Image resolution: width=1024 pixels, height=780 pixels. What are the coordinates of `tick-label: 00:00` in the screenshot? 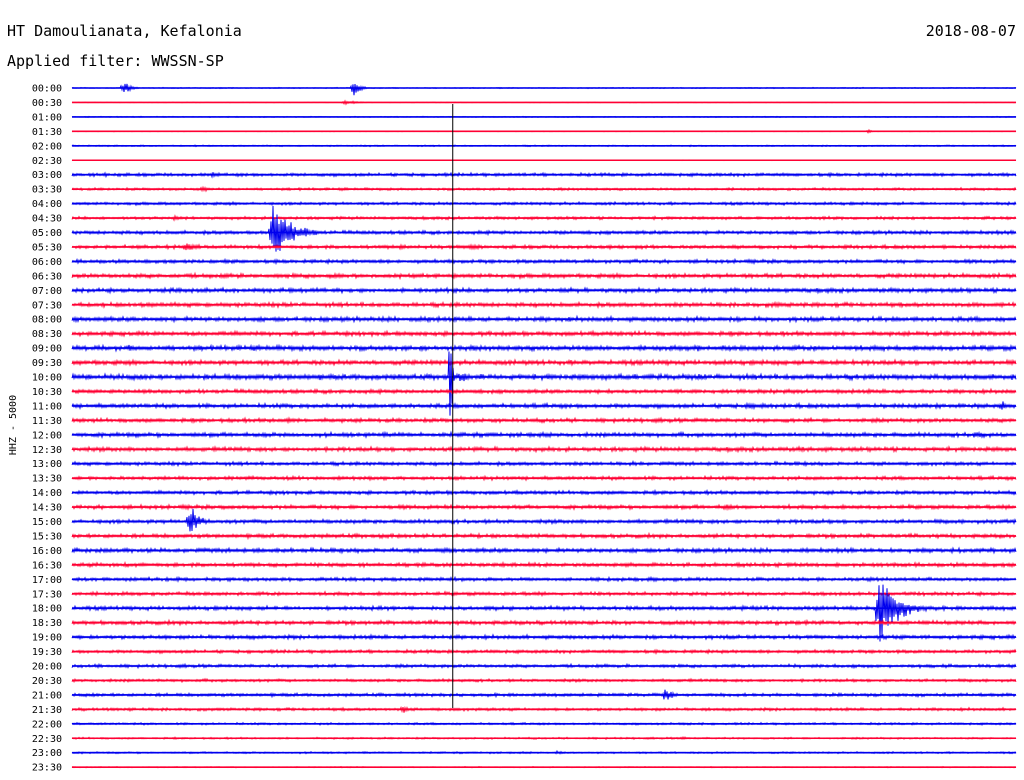 It's located at (47, 89).